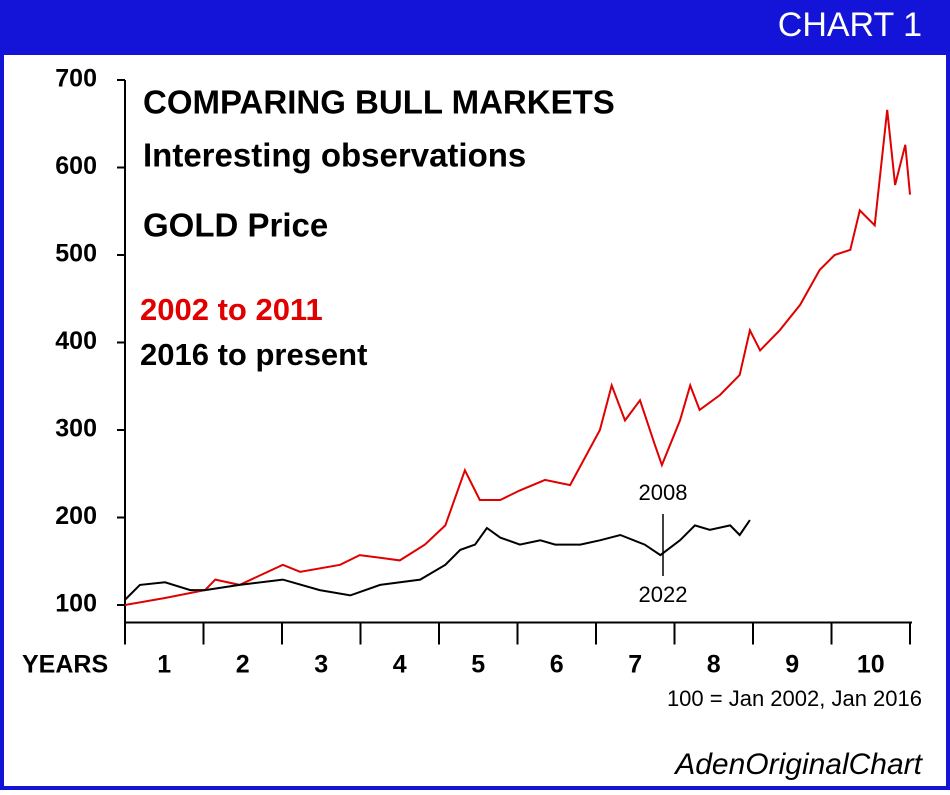 Image resolution: width=950 pixels, height=795 pixels. Describe the element at coordinates (714, 665) in the screenshot. I see `x-tick-label: 8` at that location.